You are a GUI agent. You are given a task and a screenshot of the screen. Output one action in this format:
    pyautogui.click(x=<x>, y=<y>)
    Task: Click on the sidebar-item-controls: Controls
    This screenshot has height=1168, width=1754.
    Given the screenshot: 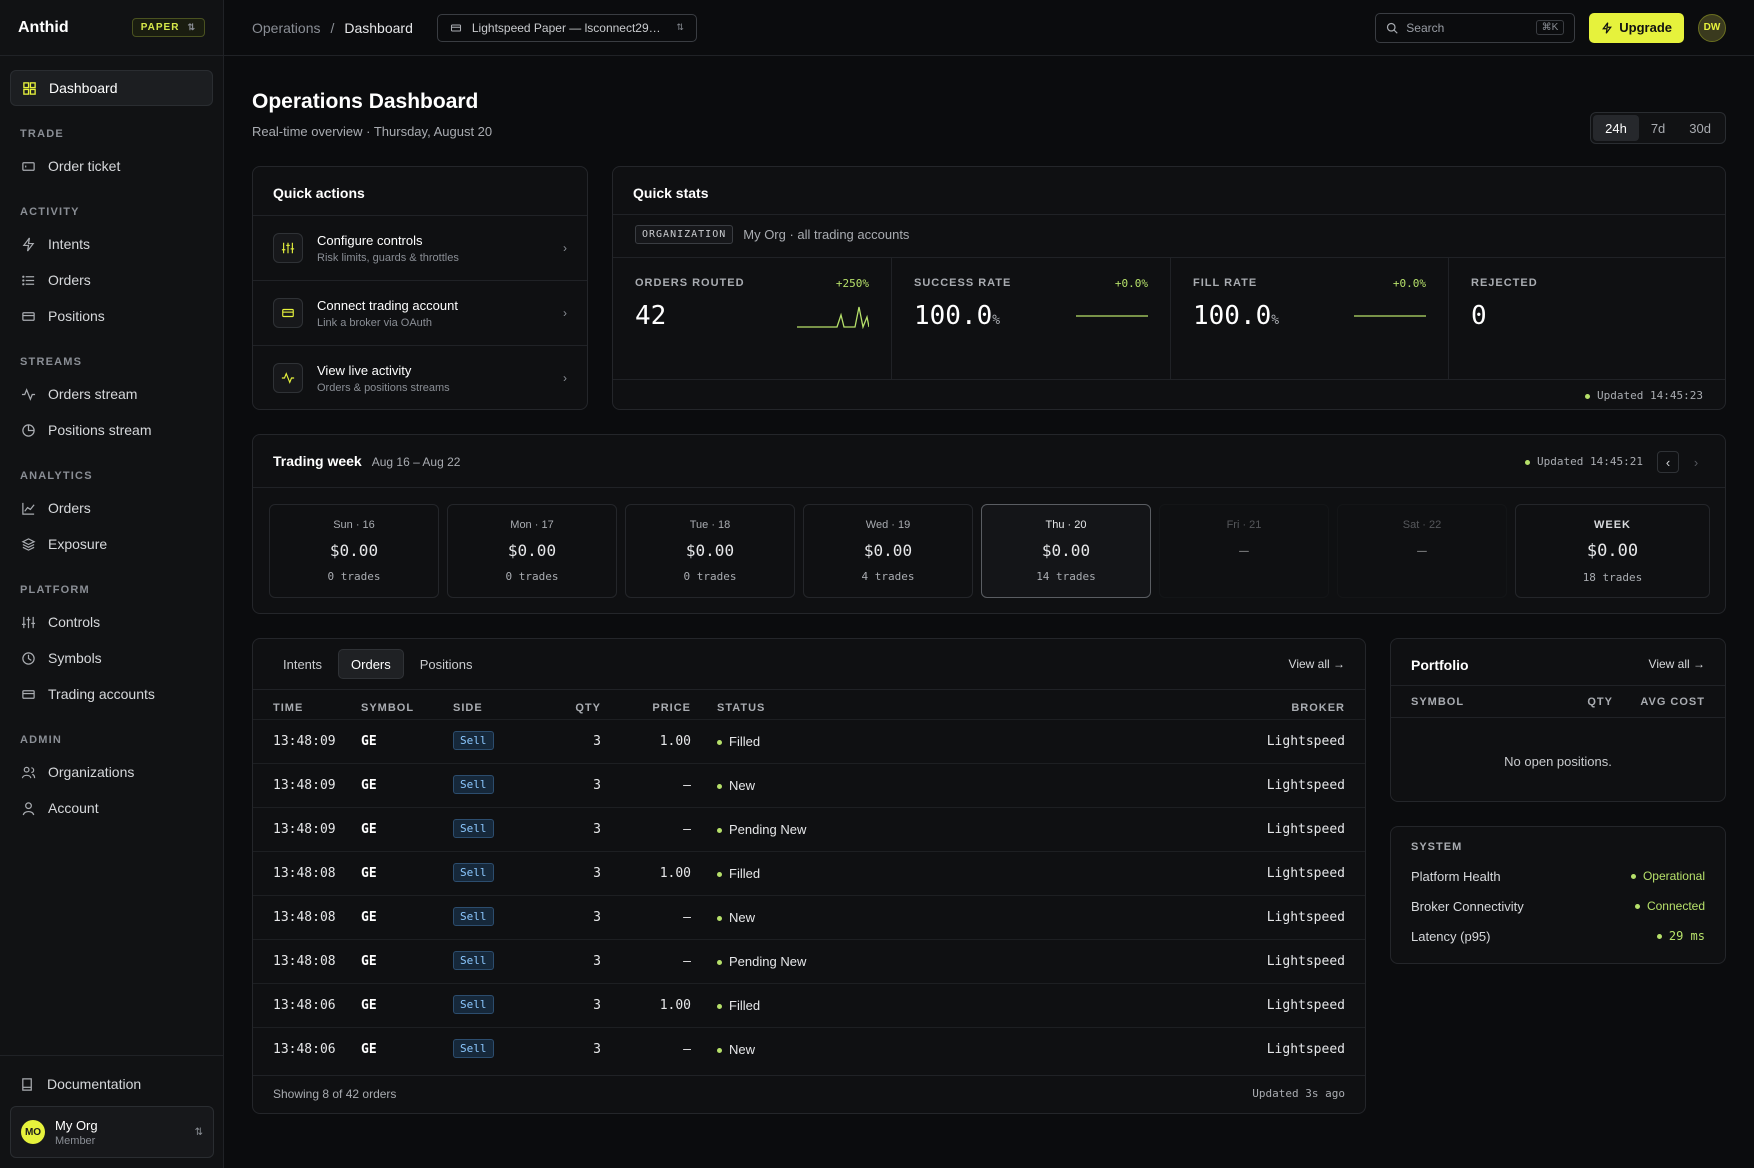 What is the action you would take?
    pyautogui.click(x=111, y=622)
    